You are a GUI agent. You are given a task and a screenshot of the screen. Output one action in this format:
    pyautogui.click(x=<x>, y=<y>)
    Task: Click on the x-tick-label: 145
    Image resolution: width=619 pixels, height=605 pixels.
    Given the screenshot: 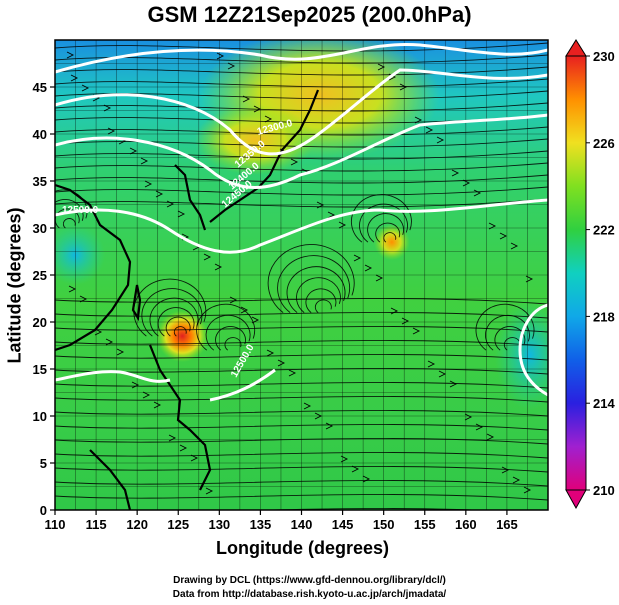 What is the action you would take?
    pyautogui.click(x=343, y=524)
    